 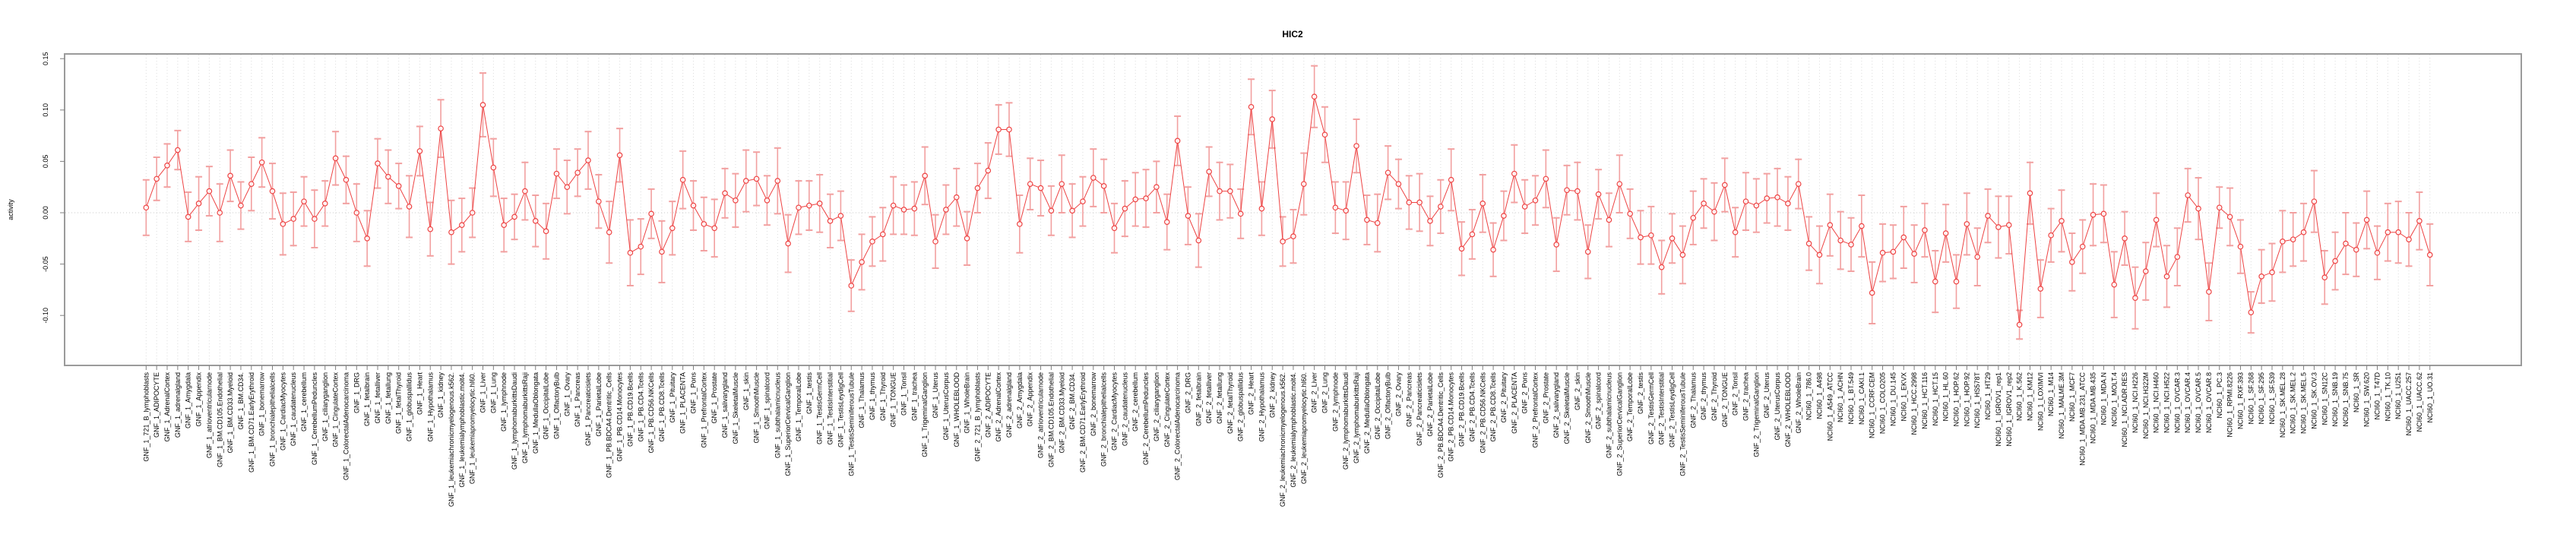 What do you see at coordinates (1124, 409) in the screenshot?
I see `x-tick-label: GNF_2_caudatenucleus` at bounding box center [1124, 409].